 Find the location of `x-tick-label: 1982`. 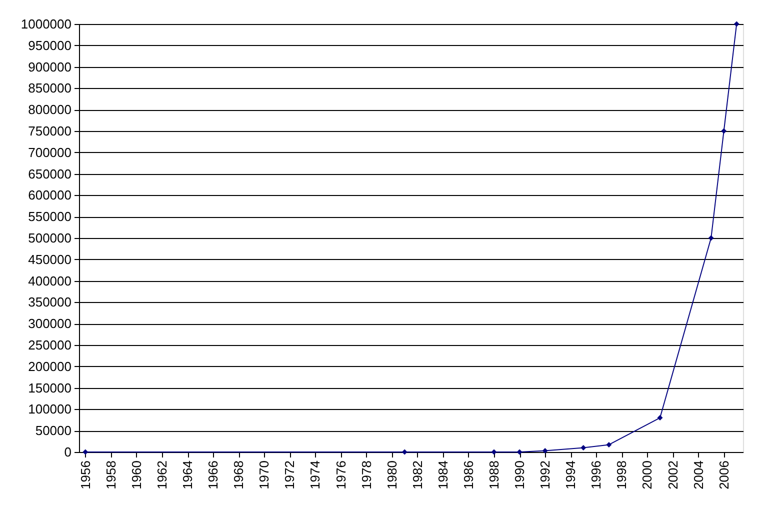

x-tick-label: 1982 is located at coordinates (417, 475).